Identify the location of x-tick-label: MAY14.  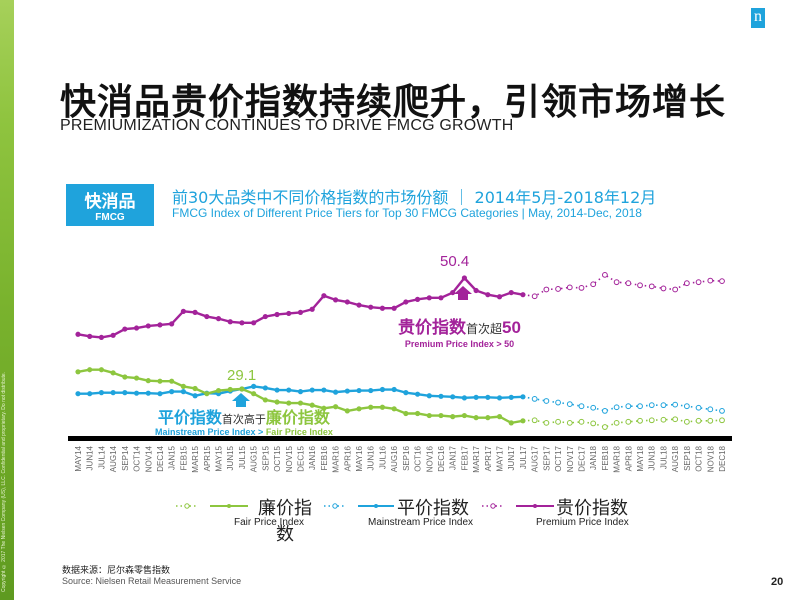
(78, 458).